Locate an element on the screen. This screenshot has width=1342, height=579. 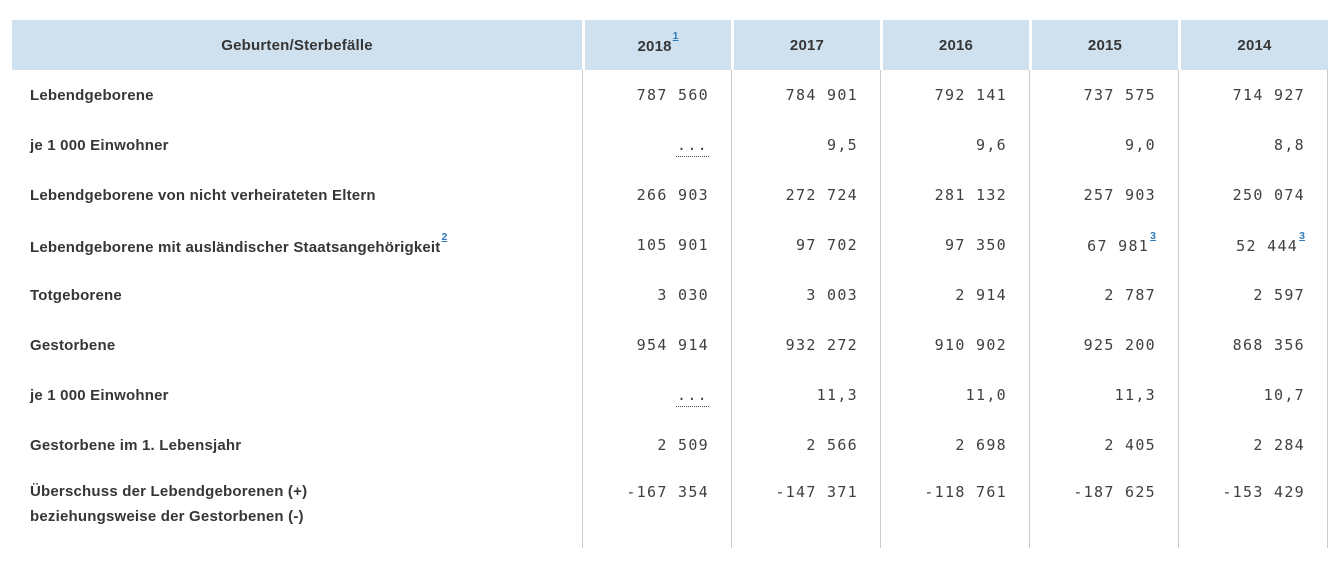
year-label: 2017 is located at coordinates (807, 45).